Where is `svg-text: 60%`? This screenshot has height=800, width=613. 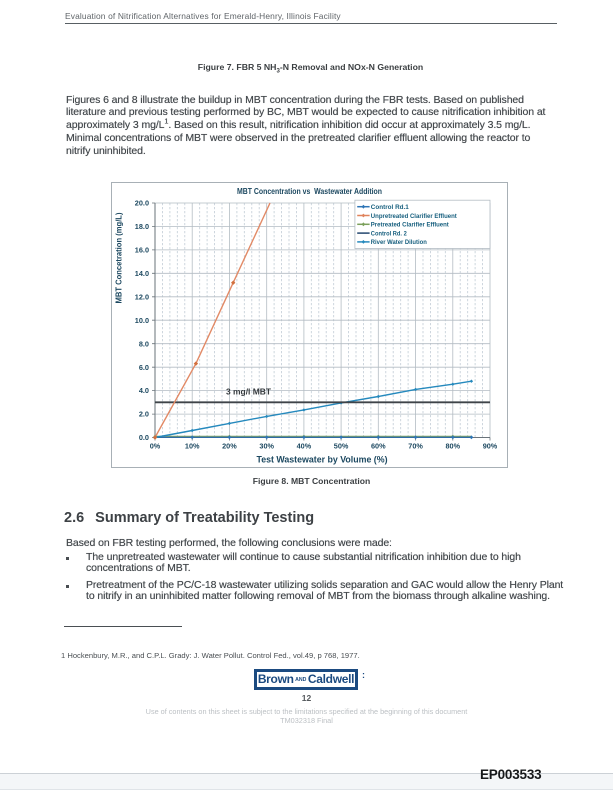
svg-text: 60% is located at coordinates (378, 446).